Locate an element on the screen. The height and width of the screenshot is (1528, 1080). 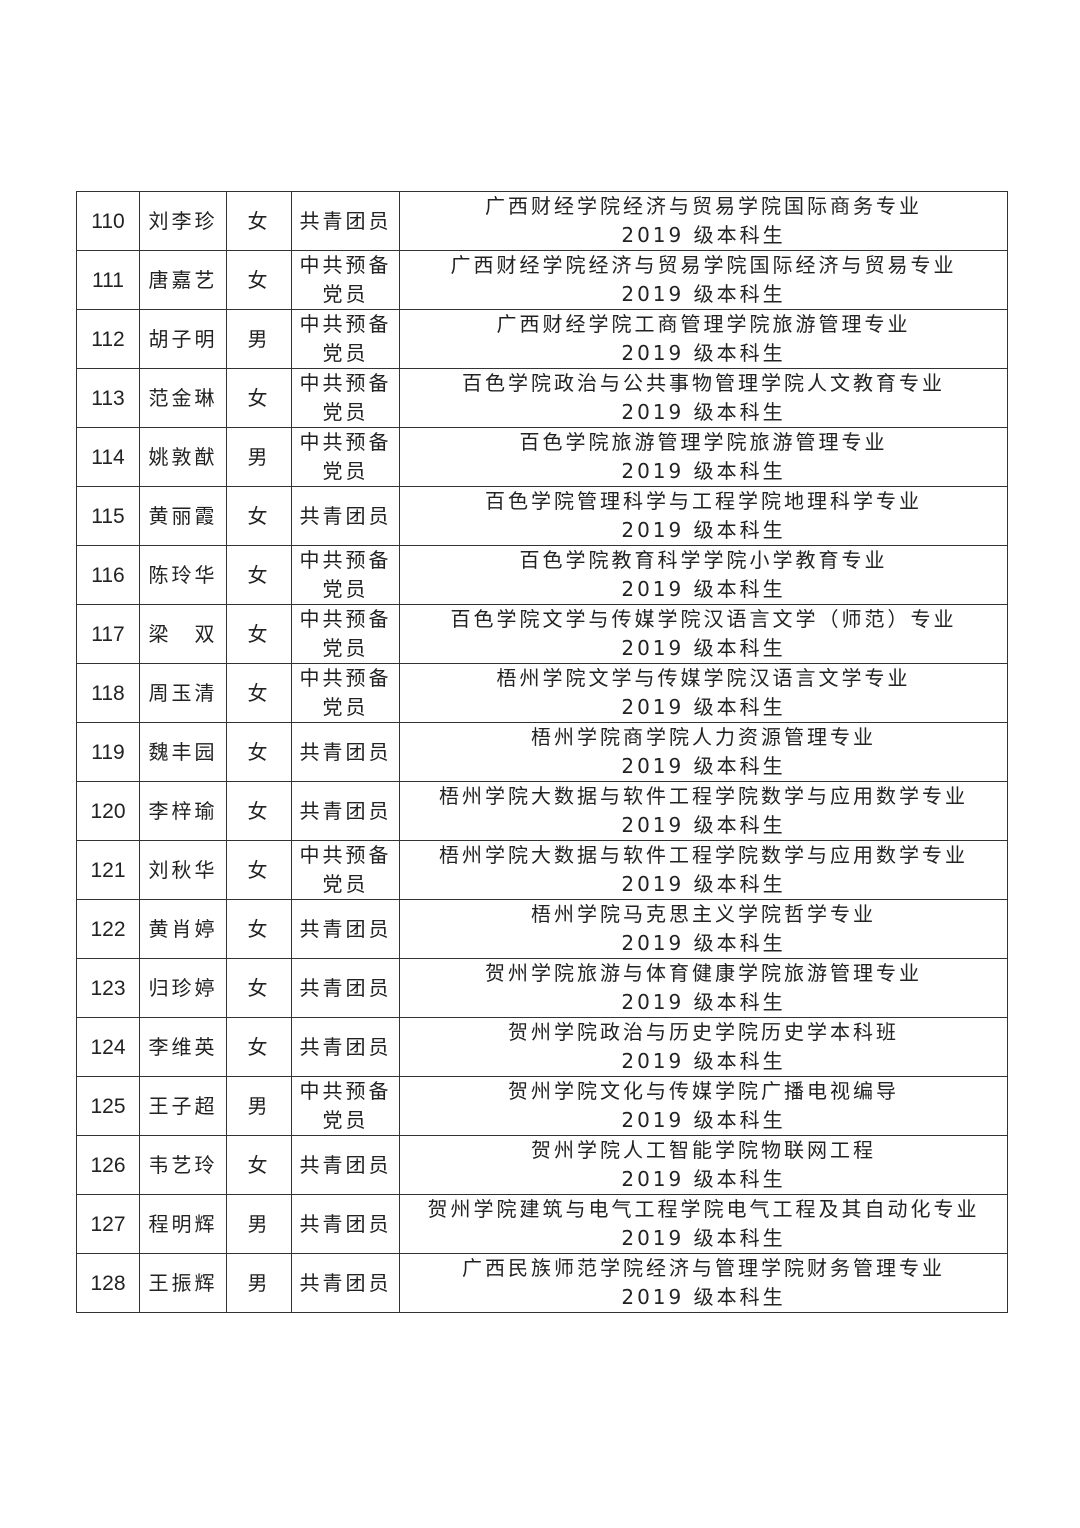
name-cell: 李维英 is located at coordinates (183, 1047).